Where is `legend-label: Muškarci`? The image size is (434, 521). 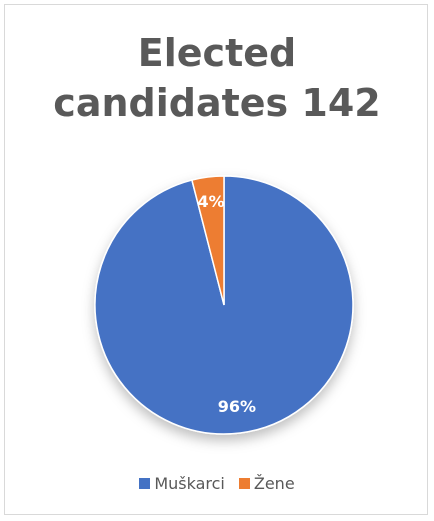 legend-label: Muškarci is located at coordinates (189, 483).